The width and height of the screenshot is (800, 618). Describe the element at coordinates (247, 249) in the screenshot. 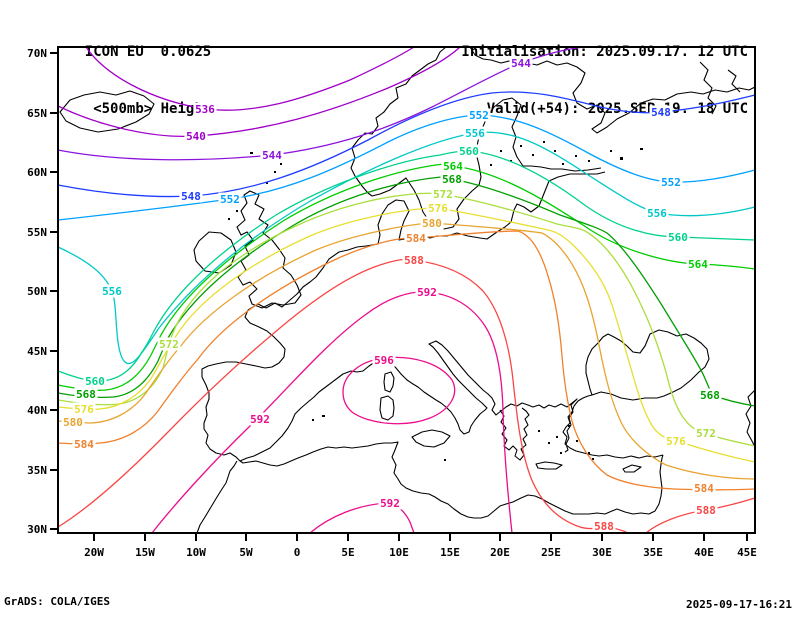

I see `coast-british-isles` at that location.